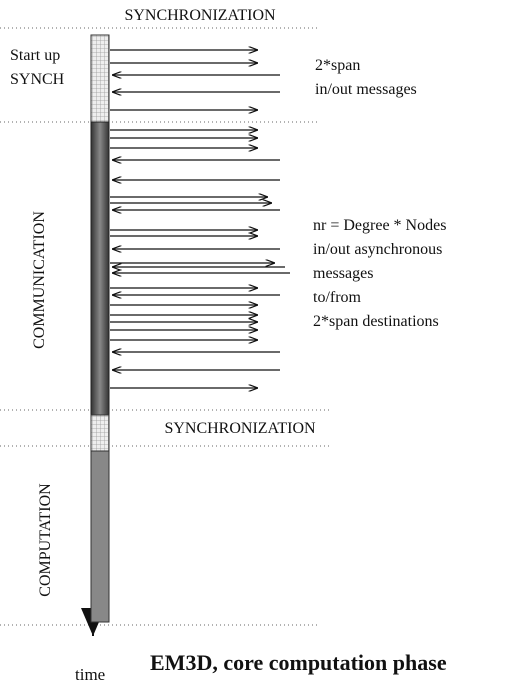  I want to click on note: 2*span, so click(337, 65).